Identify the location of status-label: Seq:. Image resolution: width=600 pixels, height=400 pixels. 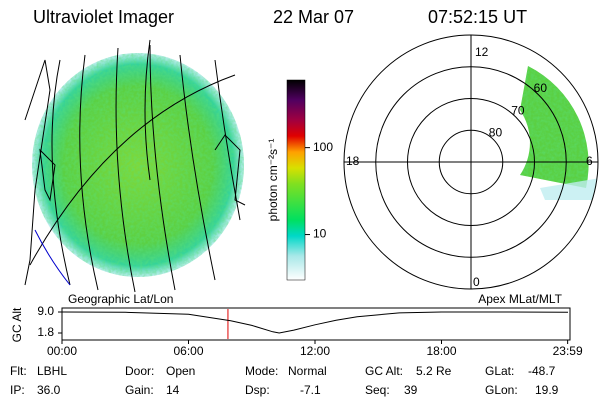
(377, 390).